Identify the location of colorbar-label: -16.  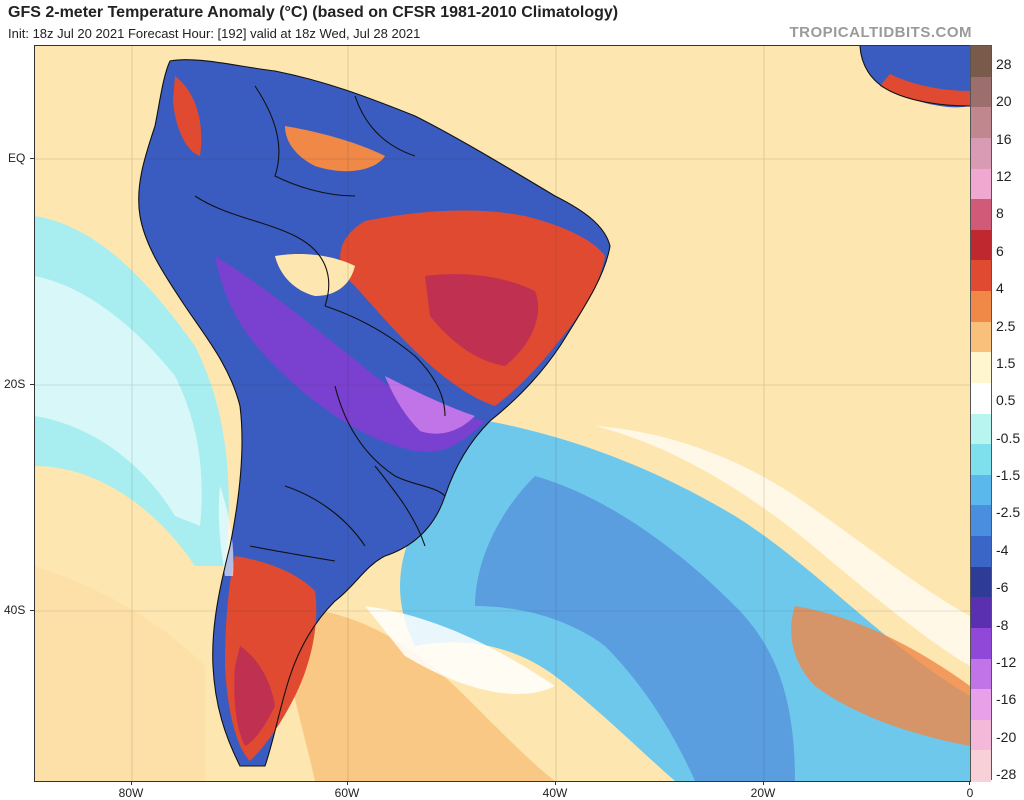
(1006, 699).